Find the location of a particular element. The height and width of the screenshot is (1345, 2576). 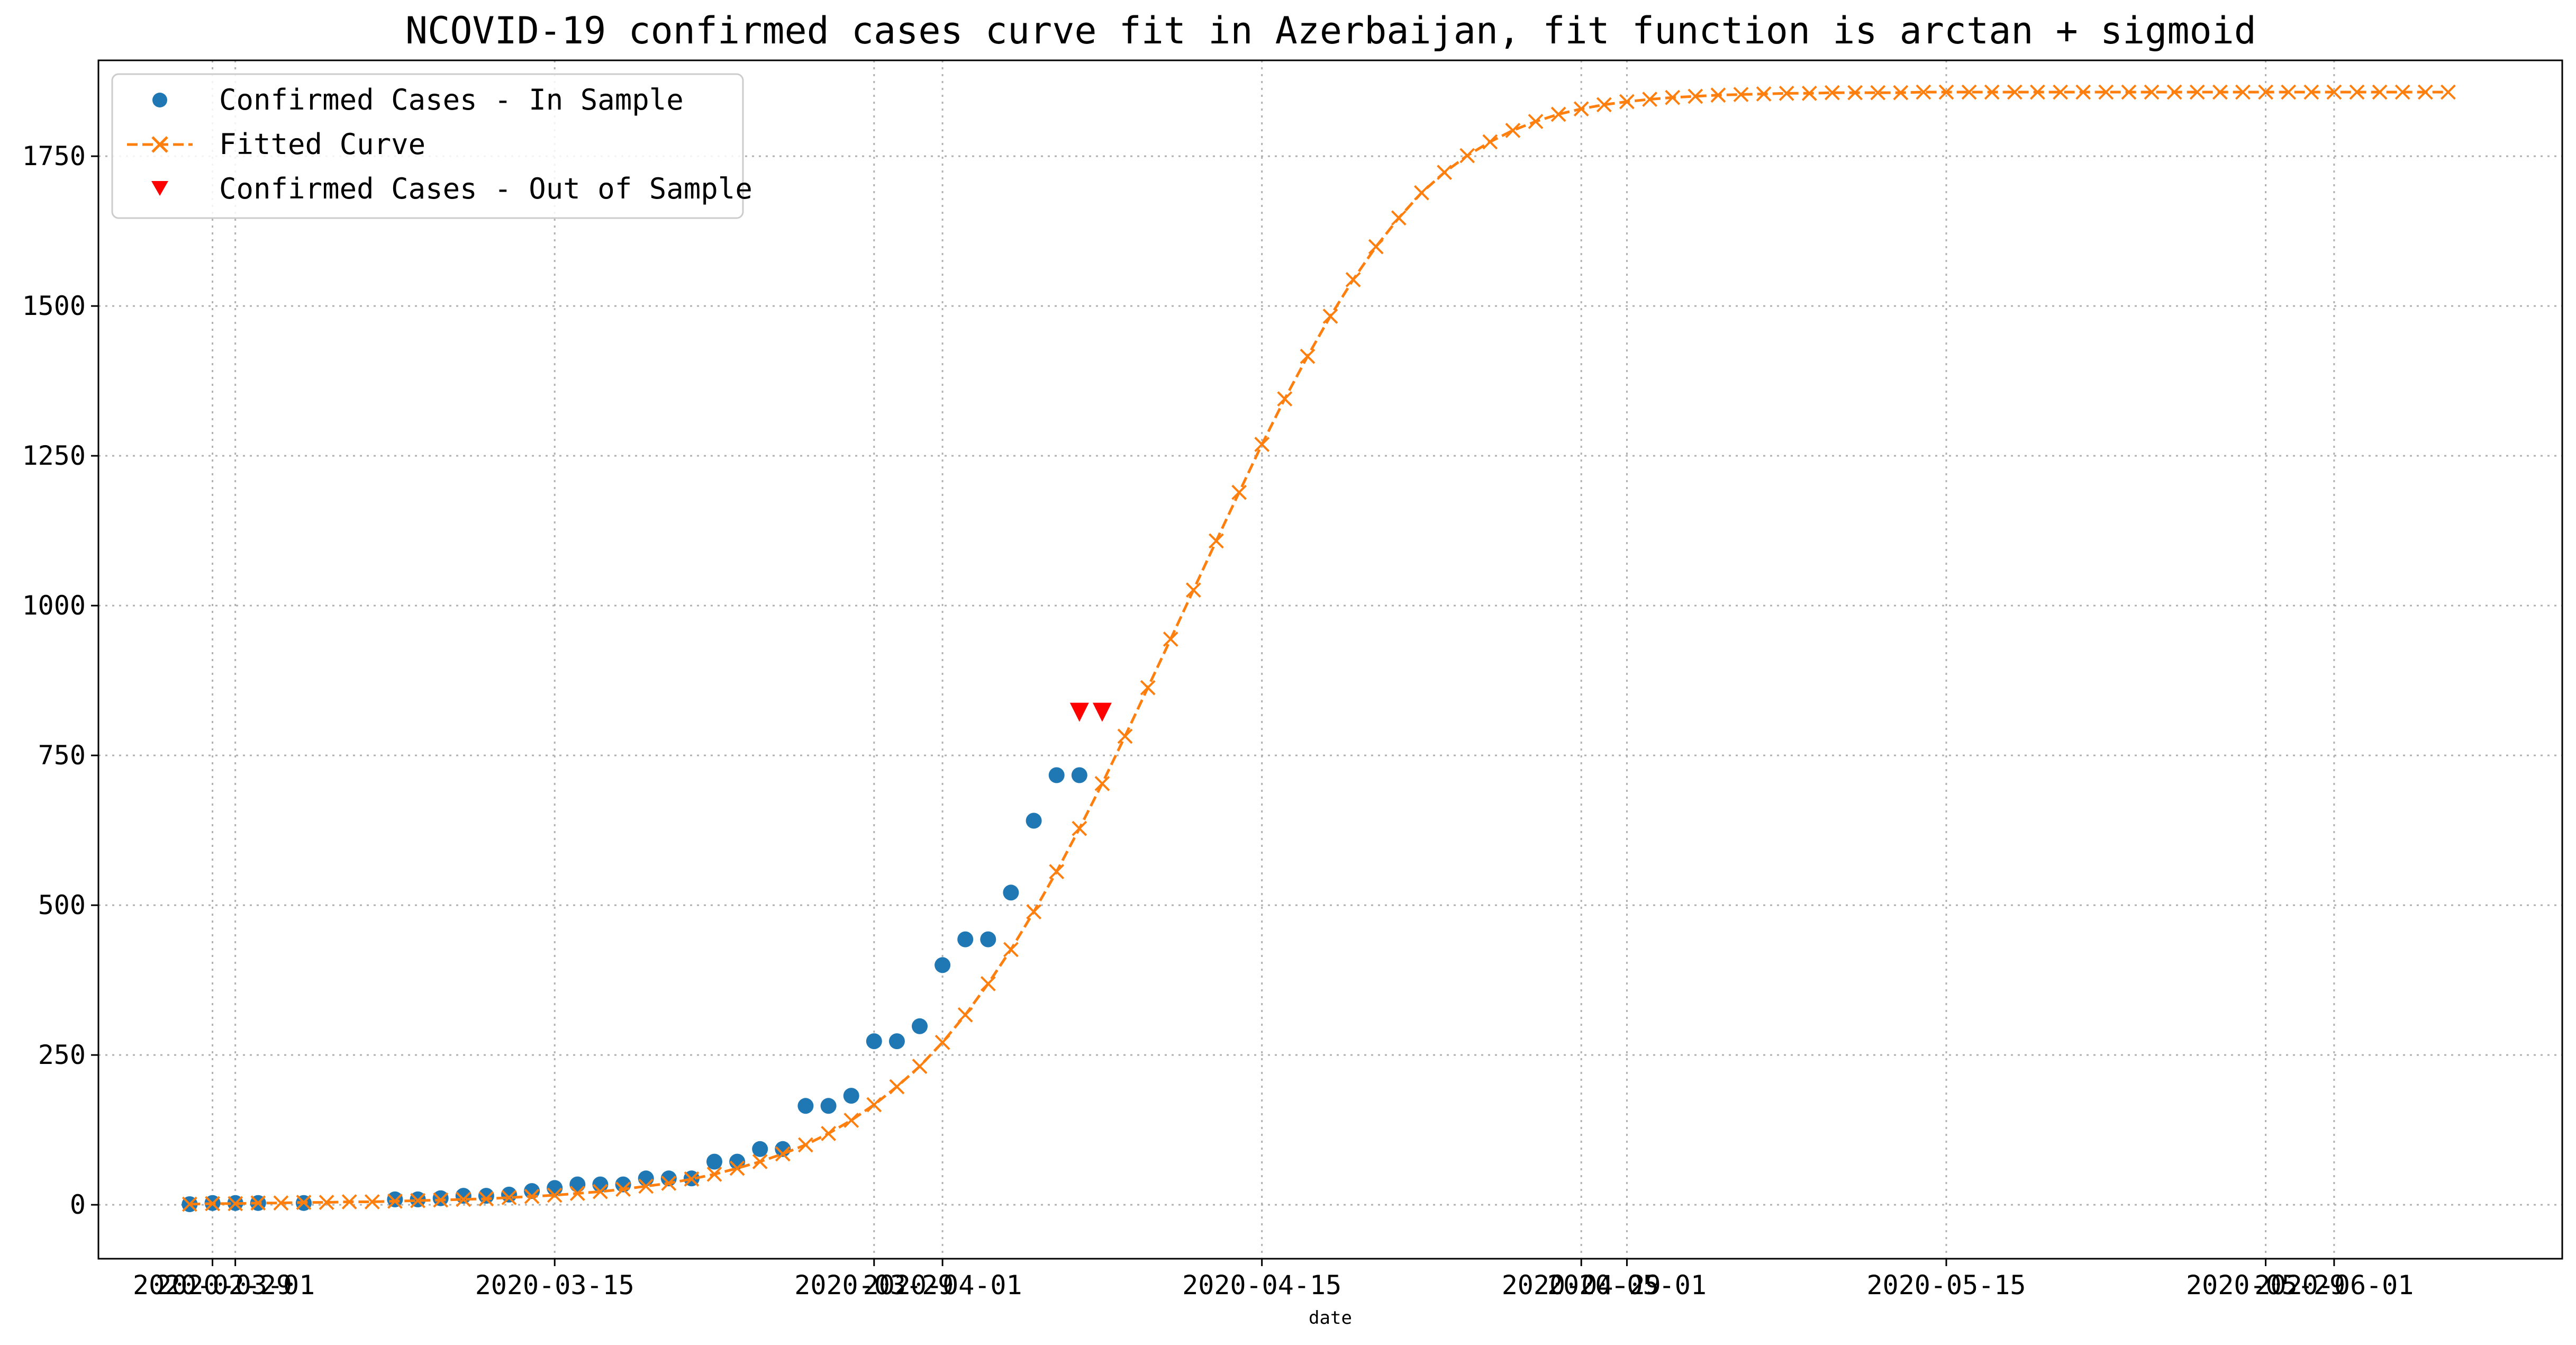

x-tick-label: 2020-05-29 is located at coordinates (2265, 1285).